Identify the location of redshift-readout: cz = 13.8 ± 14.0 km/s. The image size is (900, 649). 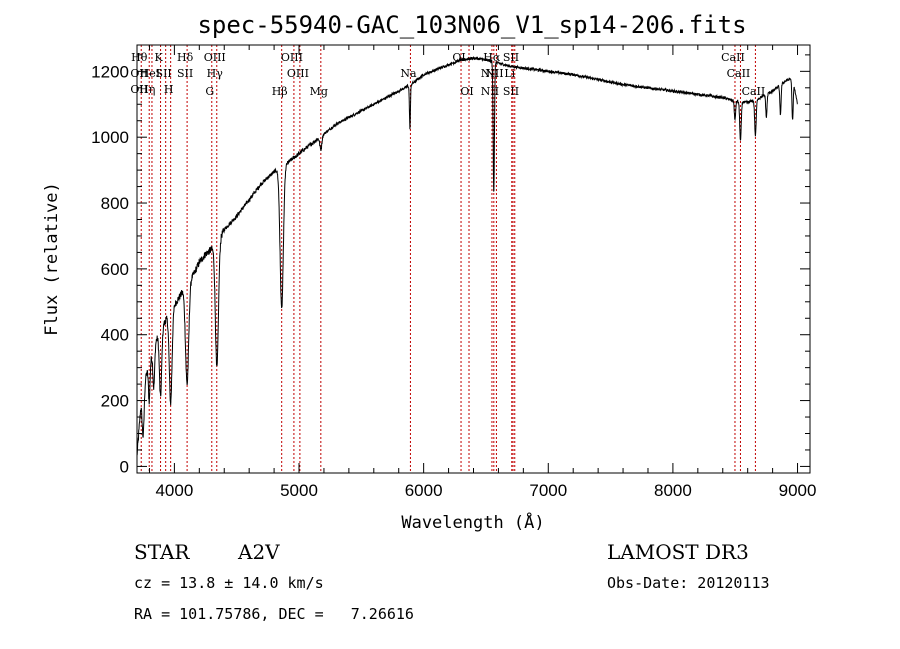
(229, 583).